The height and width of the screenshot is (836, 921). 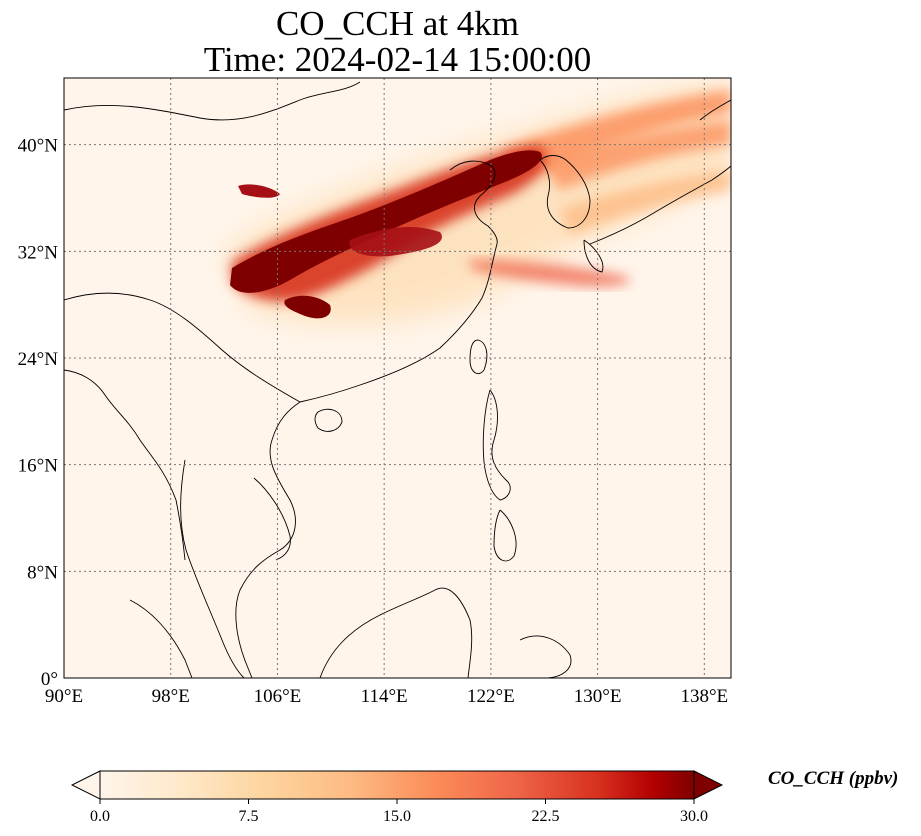 I want to click on border-china-south, so click(x=182, y=347).